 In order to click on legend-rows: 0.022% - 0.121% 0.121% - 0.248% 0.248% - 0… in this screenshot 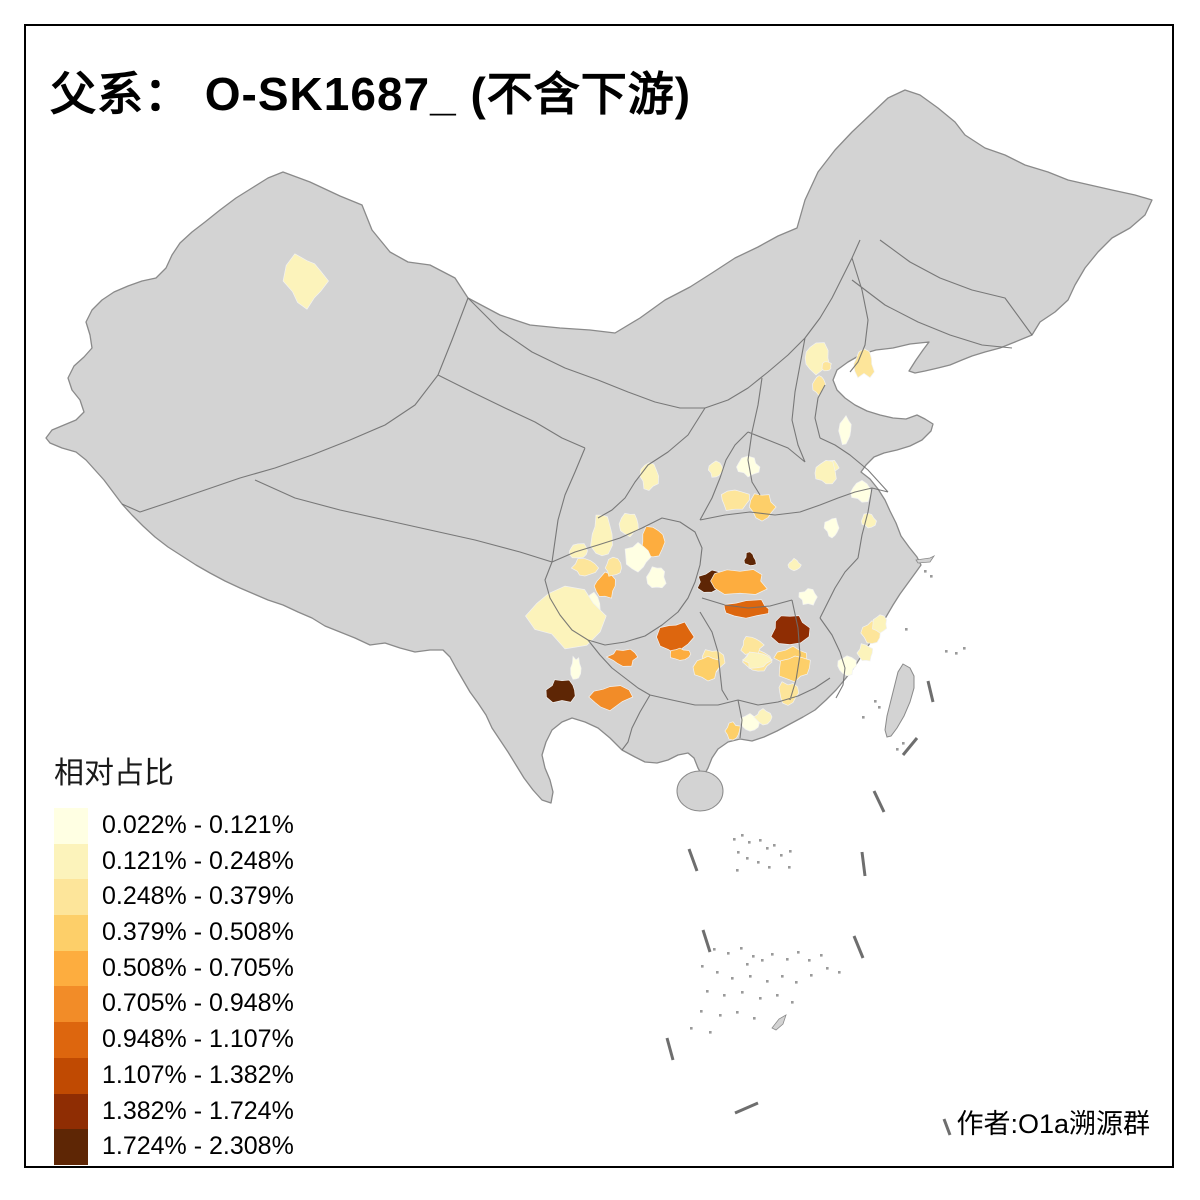, I will do `click(174, 986)`.